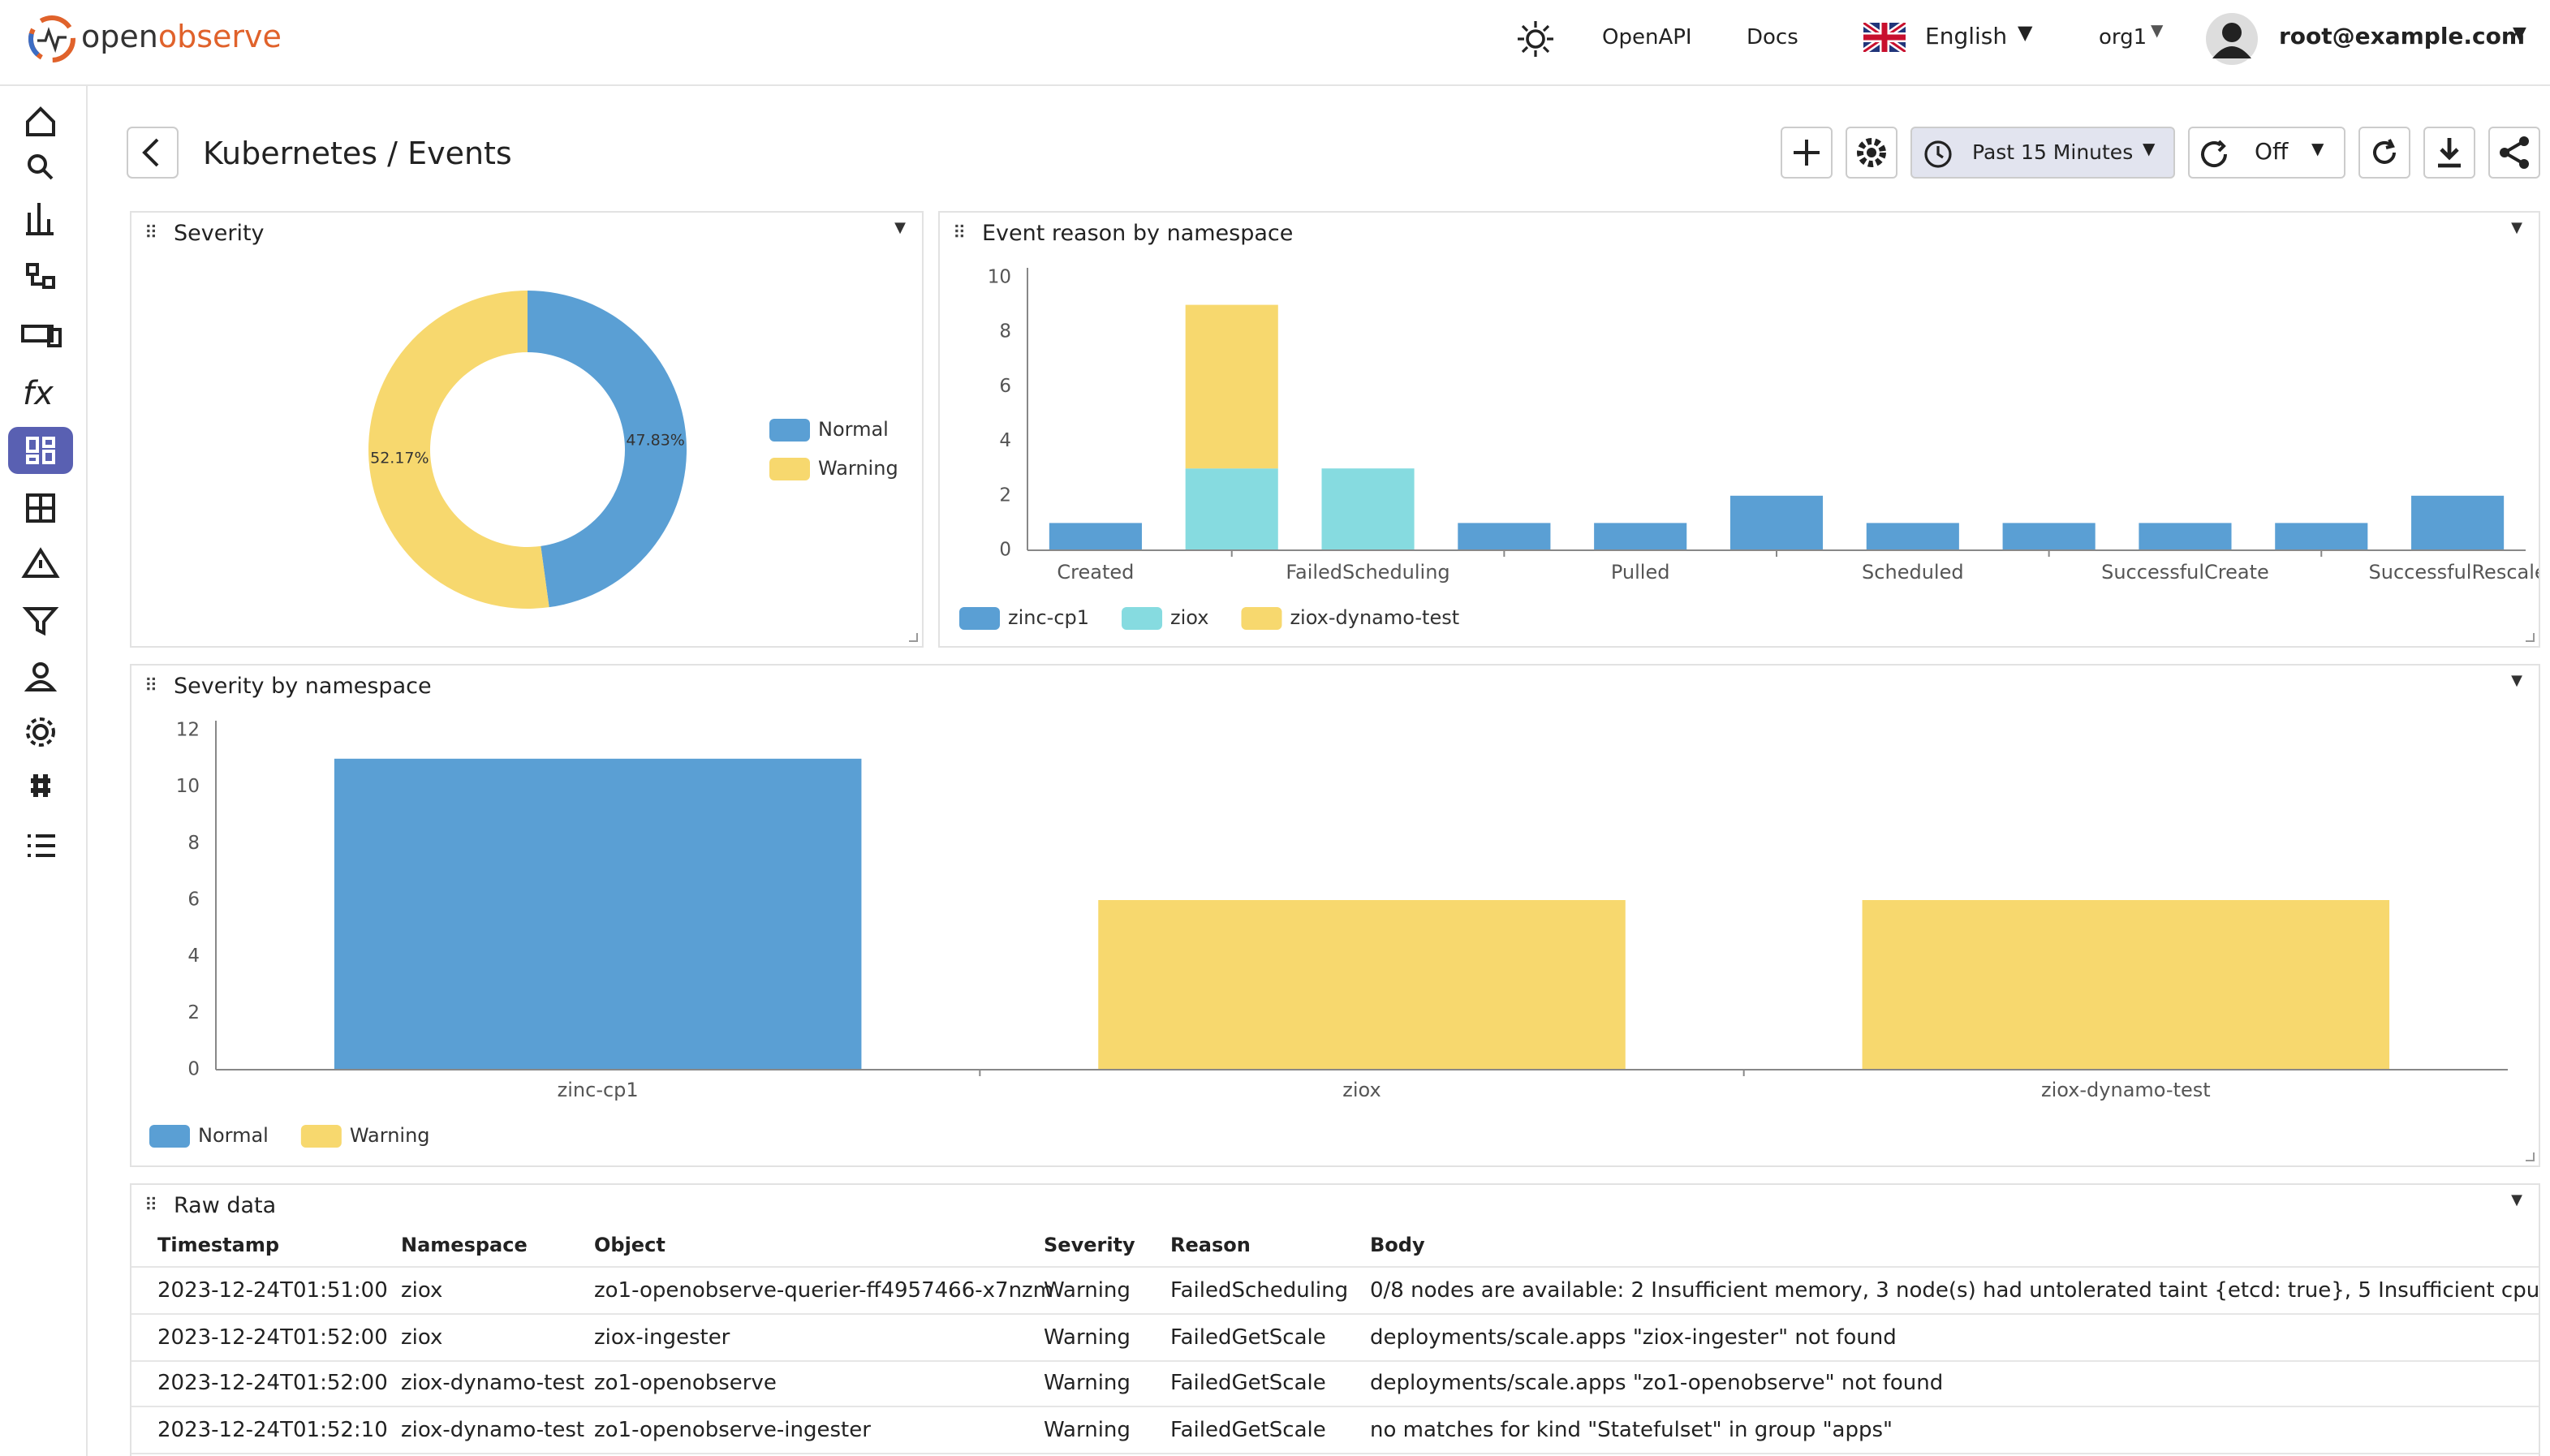 This screenshot has width=2550, height=1456. Describe the element at coordinates (2053, 152) in the screenshot. I see `time-range-label: Past 15 Minutes` at that location.